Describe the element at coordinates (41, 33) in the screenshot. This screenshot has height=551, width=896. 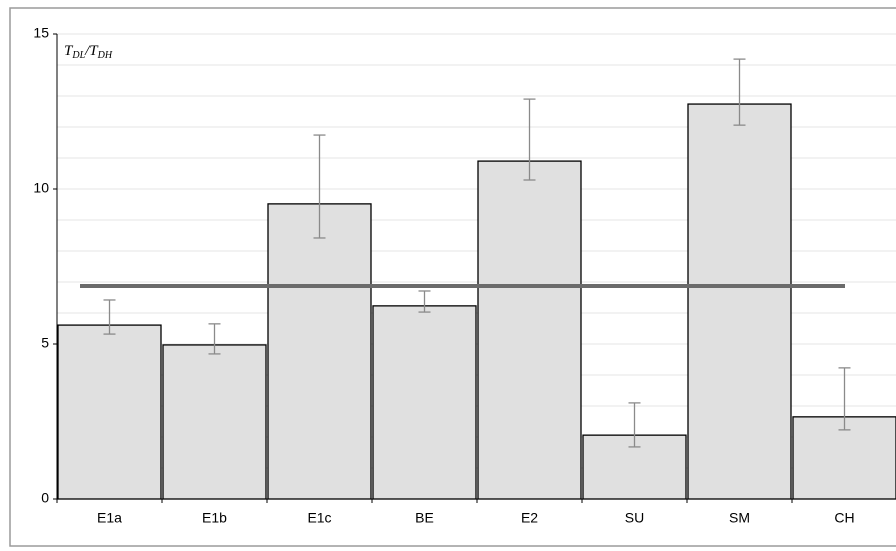
I see `y-tick-label: 15` at that location.